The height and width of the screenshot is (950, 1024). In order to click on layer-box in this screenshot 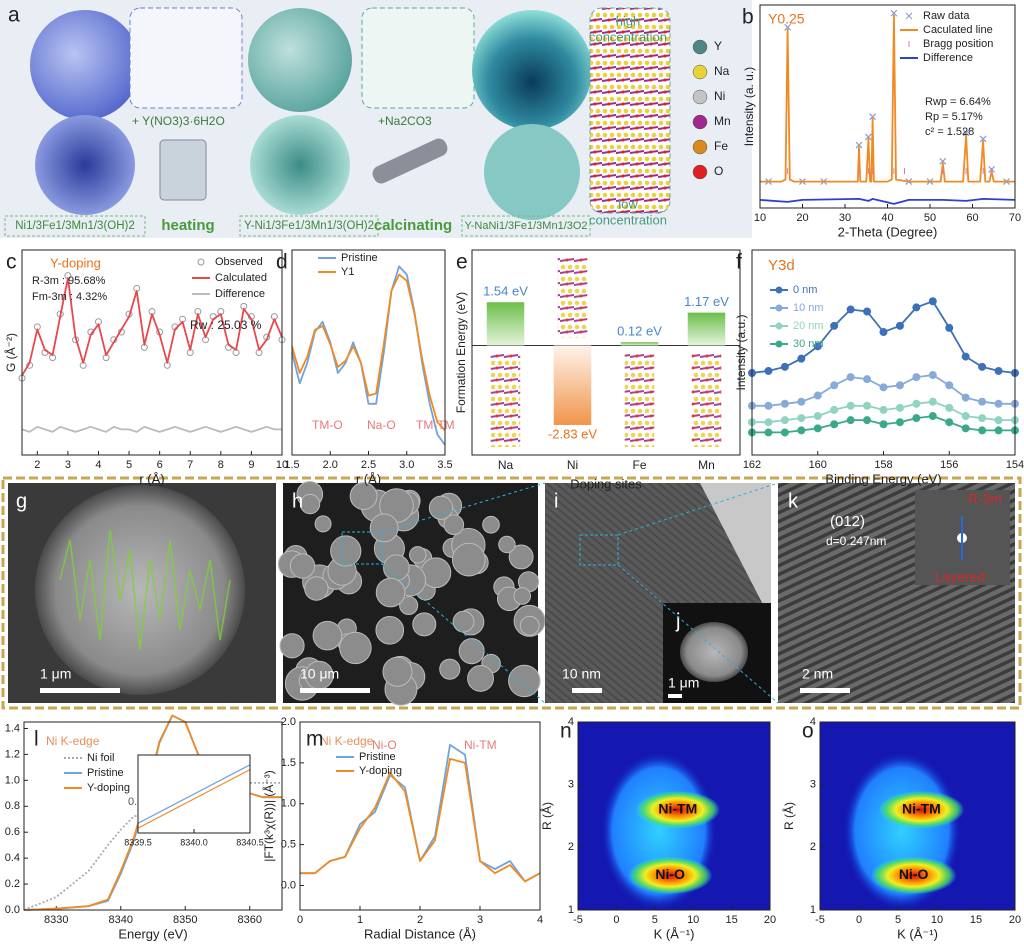, I will do `click(418, 58)`.